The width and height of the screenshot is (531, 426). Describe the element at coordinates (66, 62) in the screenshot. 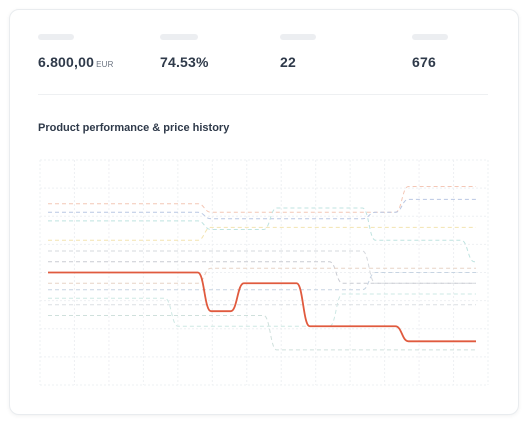

I see `stat-value-number: 6.800,00` at that location.